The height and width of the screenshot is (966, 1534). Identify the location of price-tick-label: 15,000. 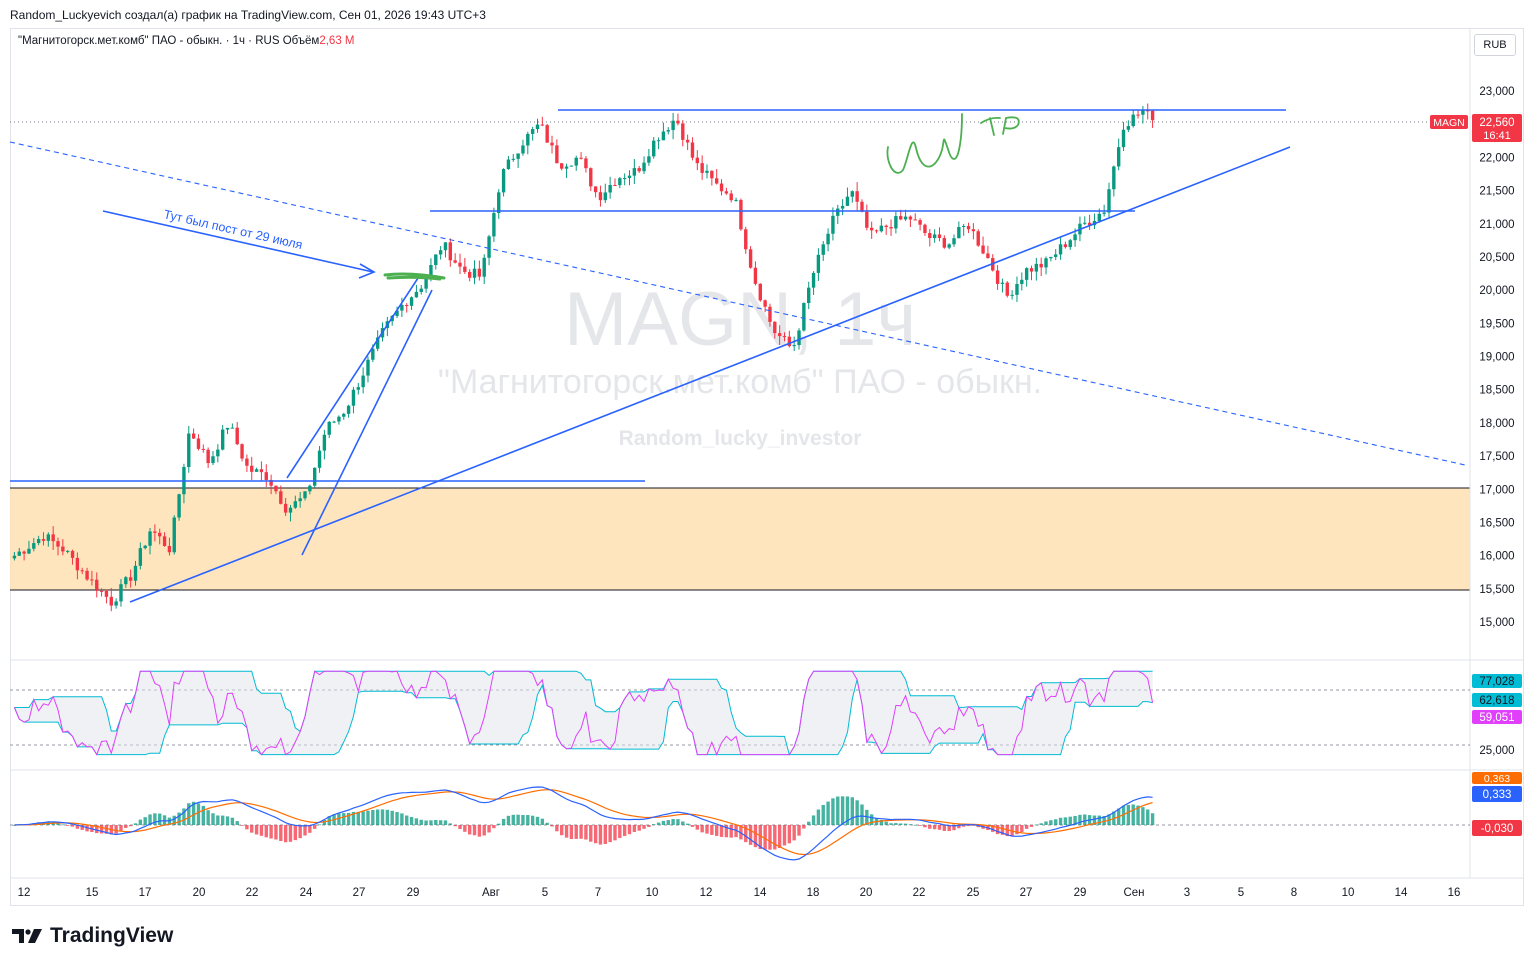
(1496, 623).